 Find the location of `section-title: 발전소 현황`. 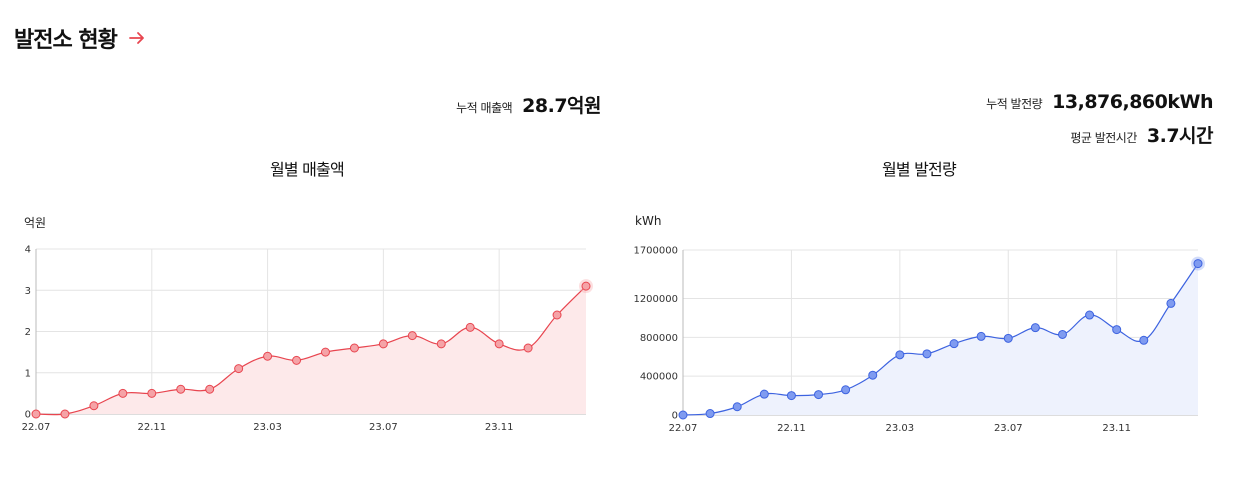

section-title: 발전소 현황 is located at coordinates (80, 38).